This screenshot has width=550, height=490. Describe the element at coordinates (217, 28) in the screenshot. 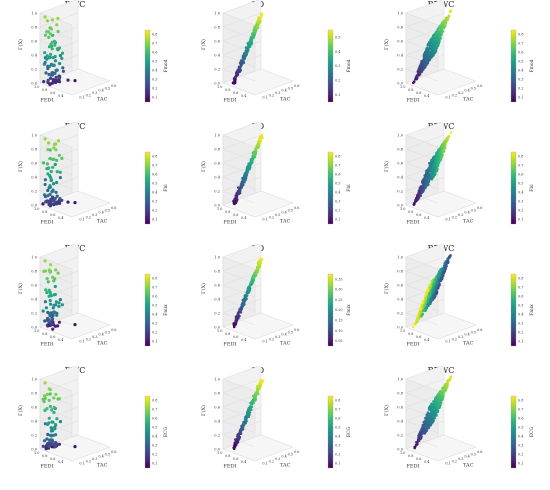

I see `z-tick-label: 0.8` at that location.